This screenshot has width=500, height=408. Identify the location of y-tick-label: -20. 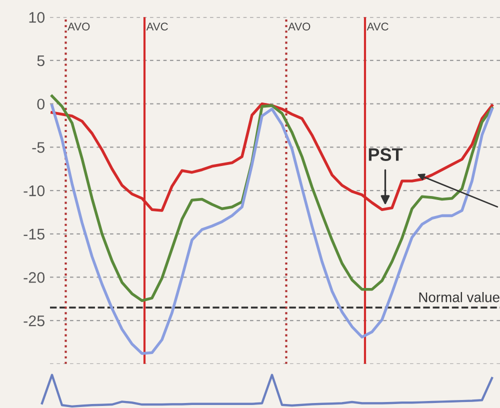
(34, 277).